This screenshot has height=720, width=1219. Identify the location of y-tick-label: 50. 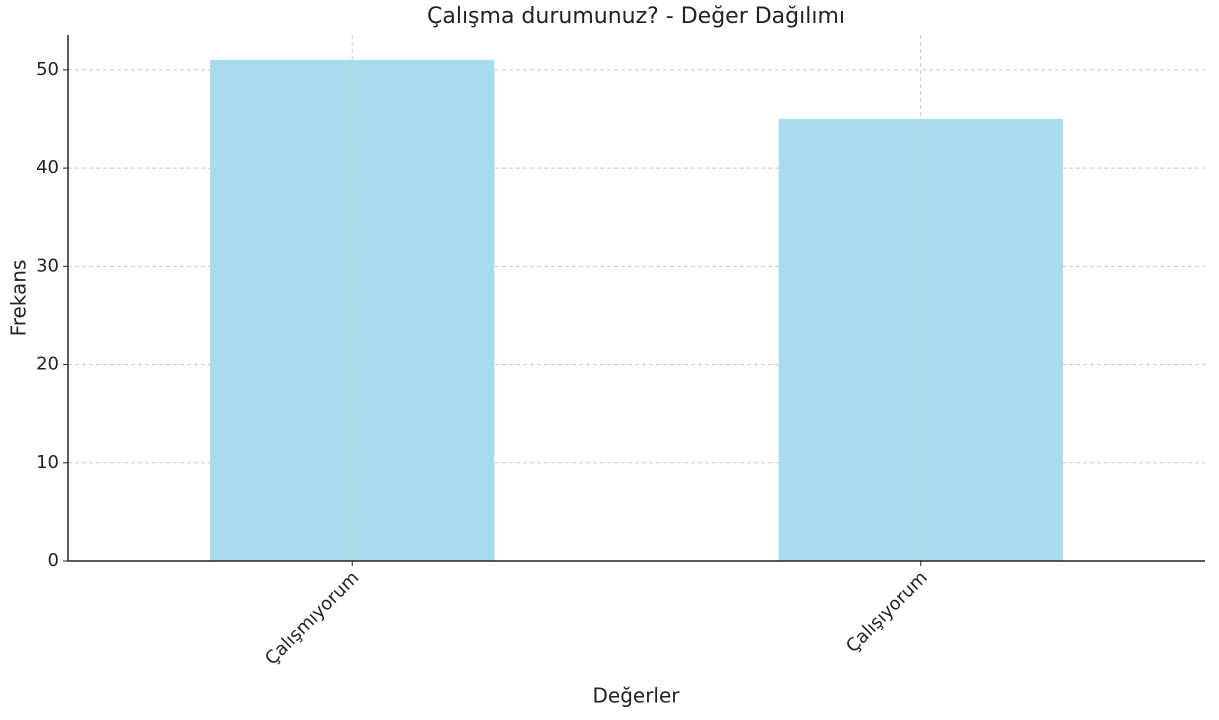
(47, 69).